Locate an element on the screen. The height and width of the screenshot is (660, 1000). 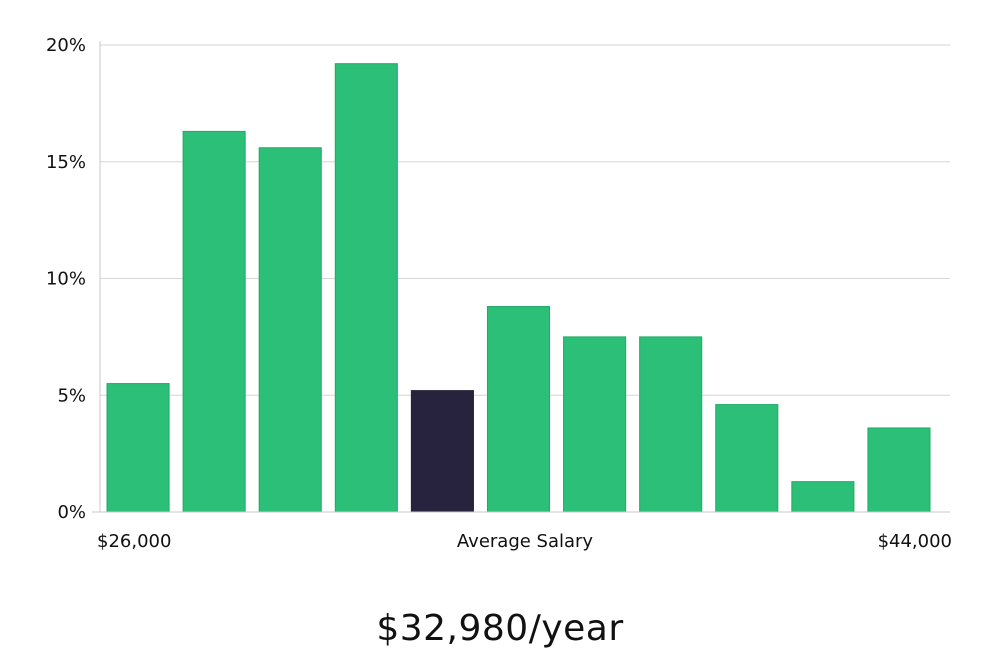
y-axis-ticks: 0% 5% 10% 15% 20% is located at coordinates (66, 279).